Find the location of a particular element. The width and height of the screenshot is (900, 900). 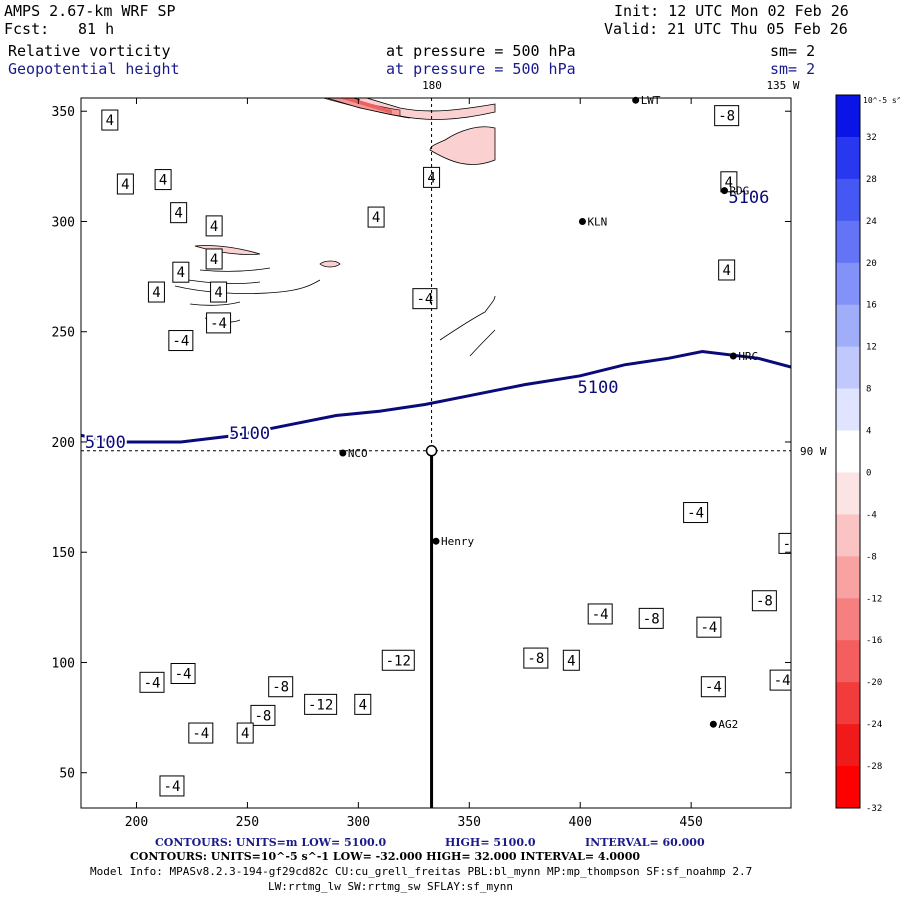

vorticity-label: -12 is located at coordinates (398, 661).